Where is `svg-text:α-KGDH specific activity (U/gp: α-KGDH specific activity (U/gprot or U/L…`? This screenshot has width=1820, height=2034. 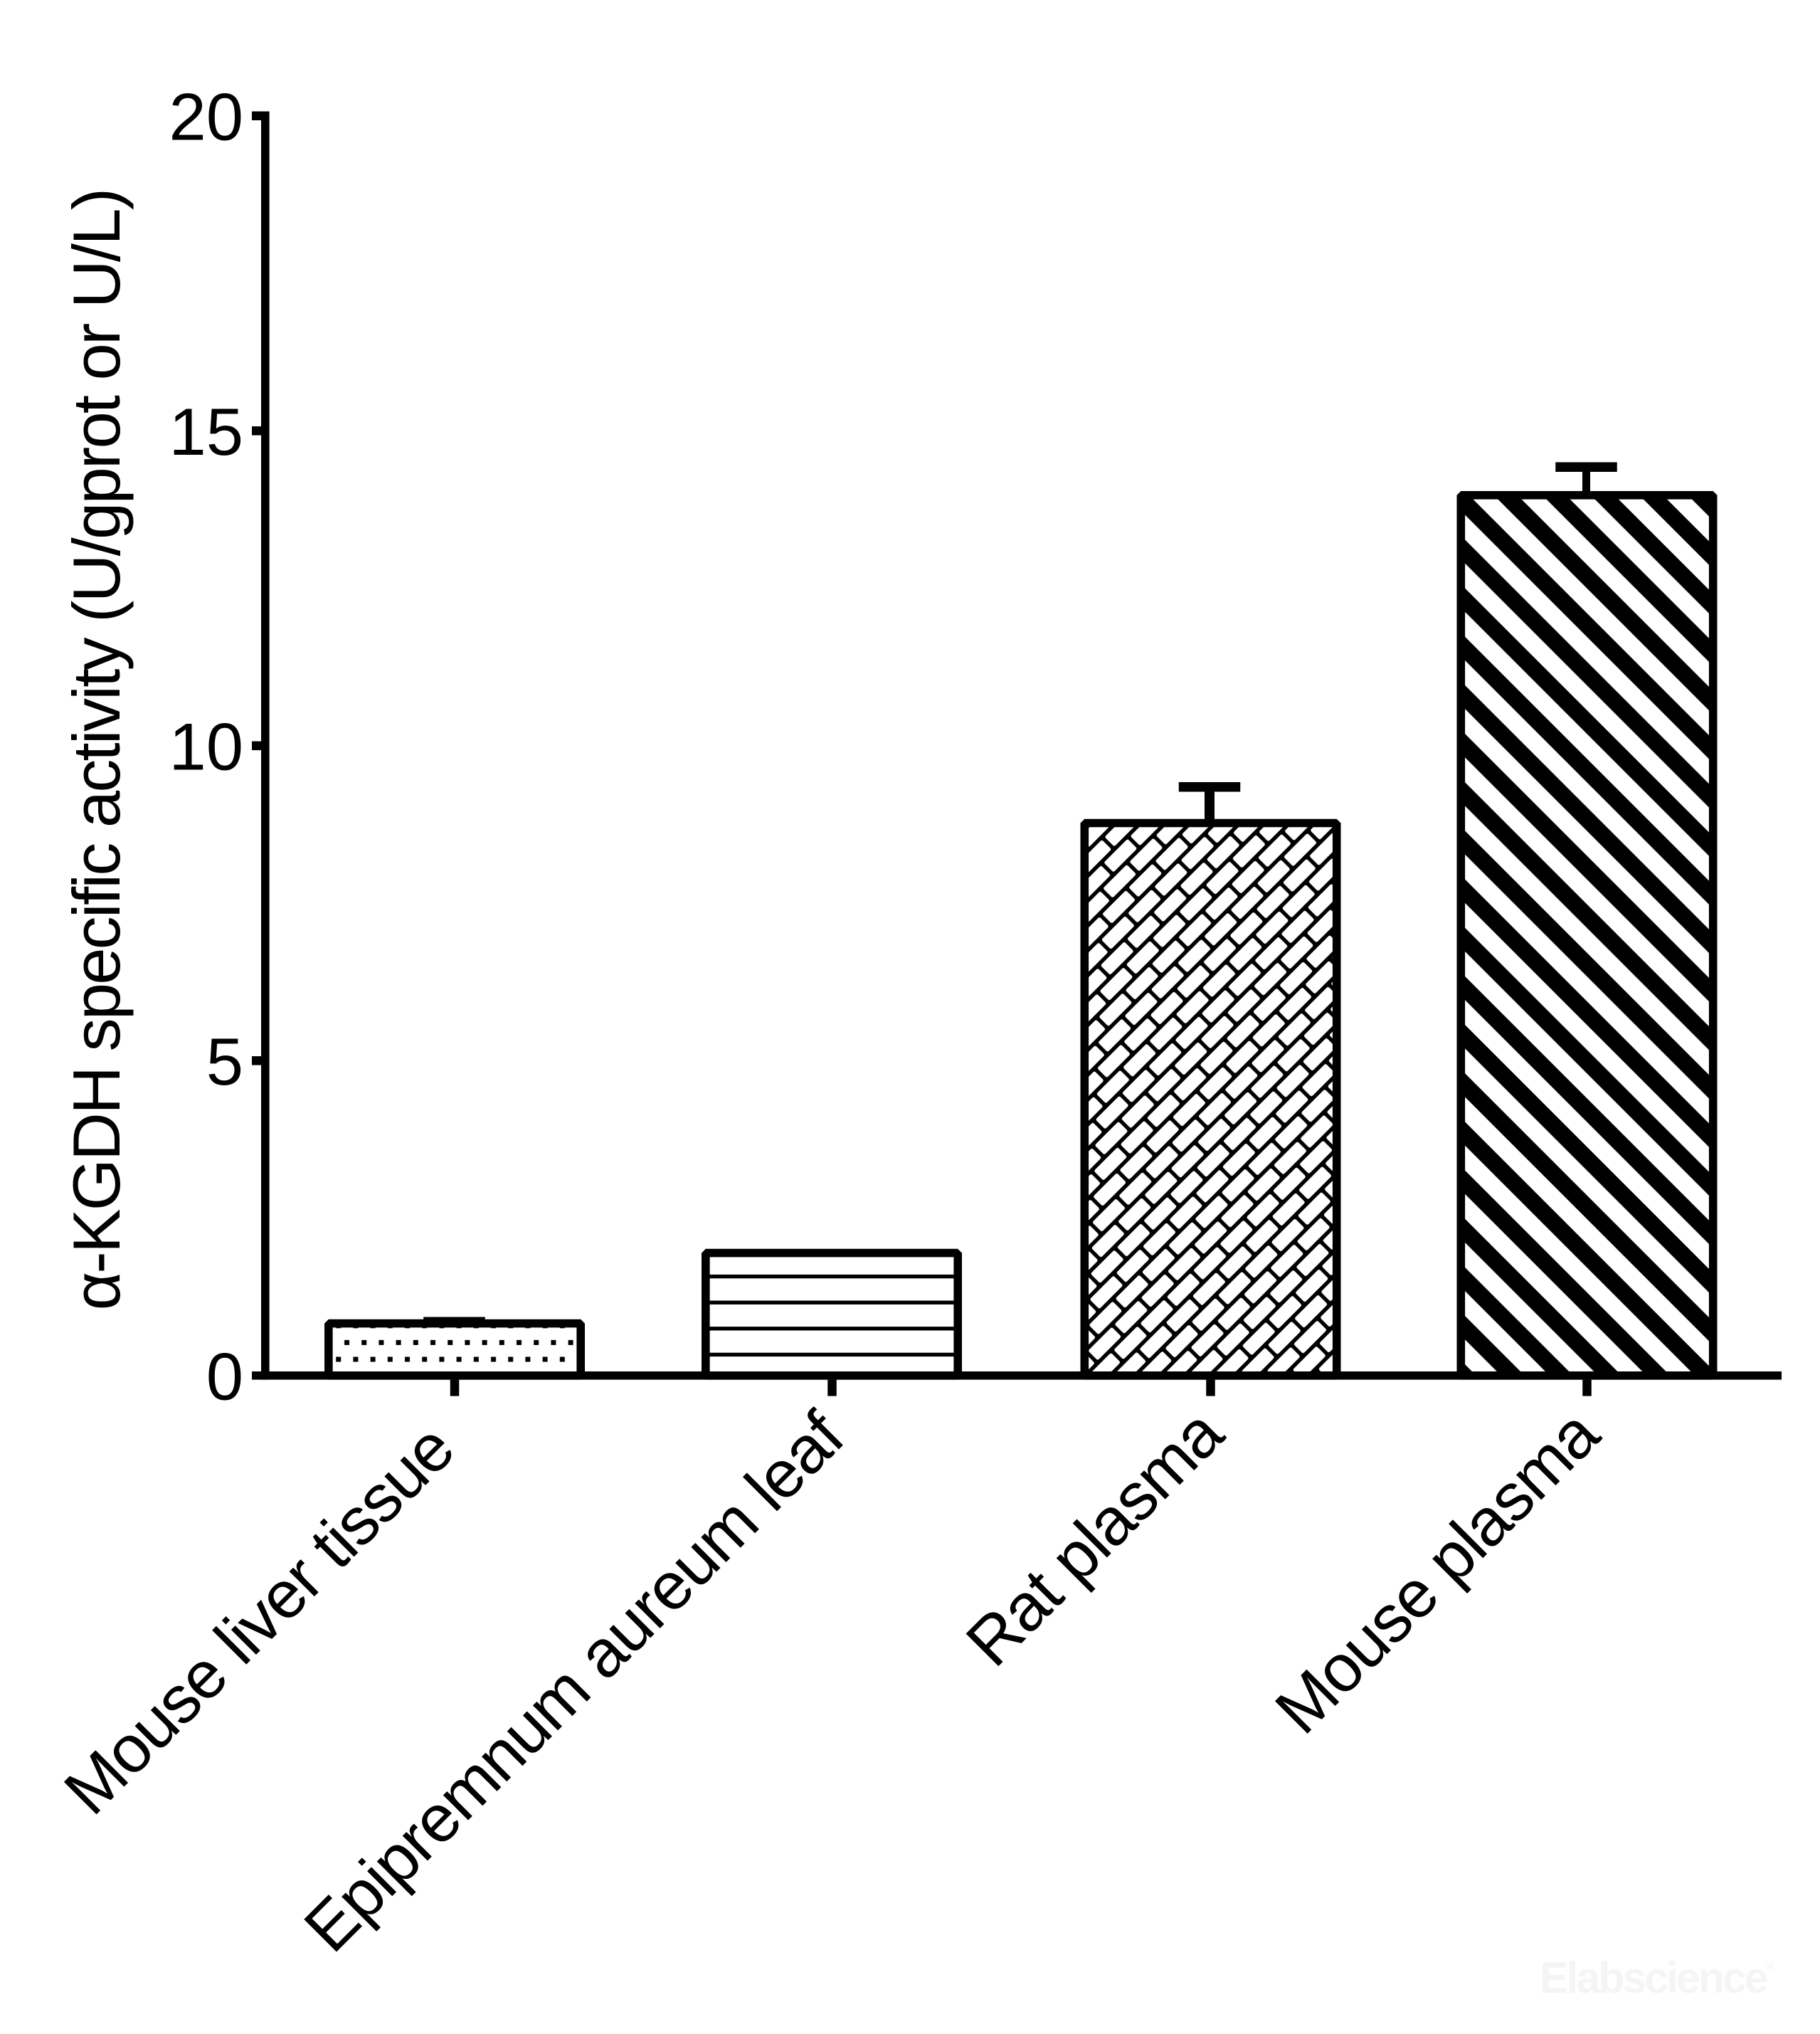 svg-text:α-KGDH specific activity (U/gp: α-KGDH specific activity (U/gprot or U/L… is located at coordinates (96, 750).